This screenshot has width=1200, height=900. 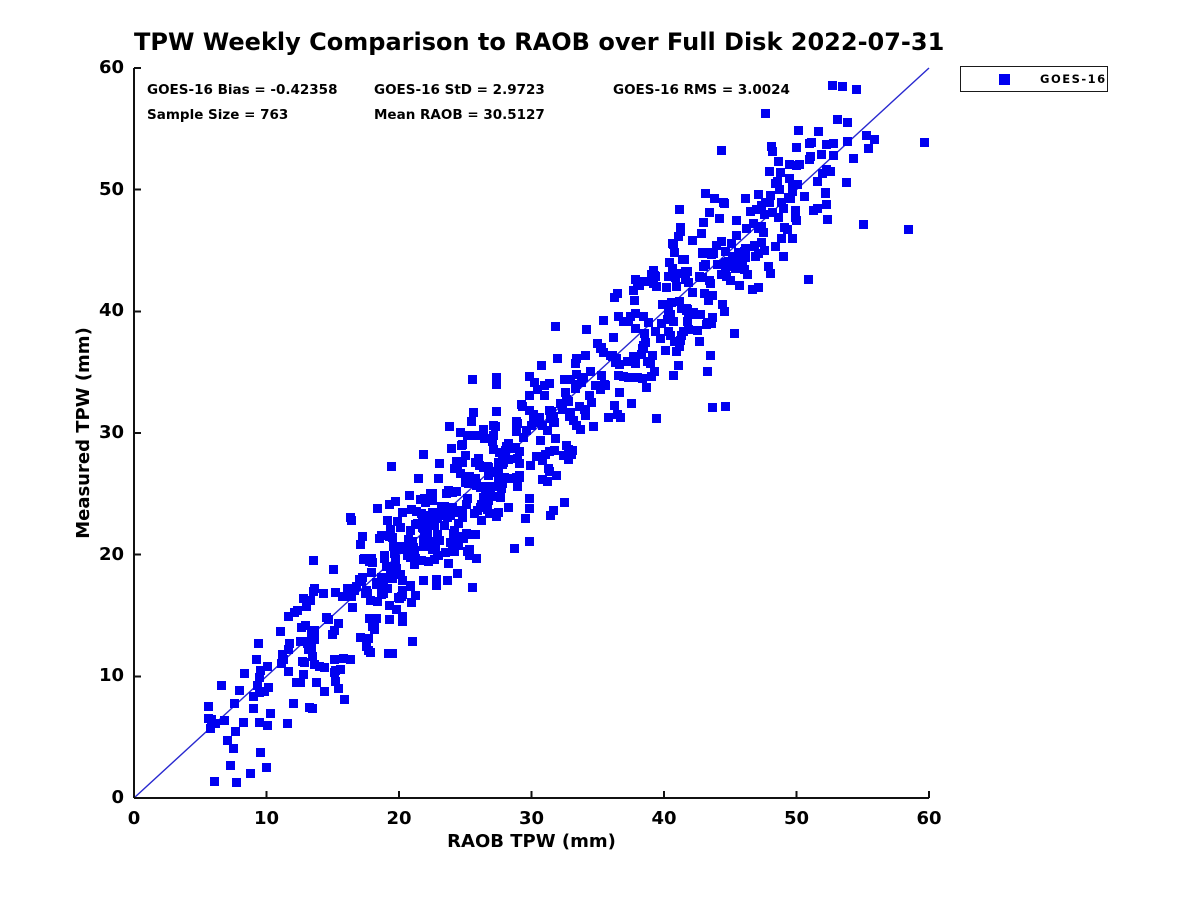 What do you see at coordinates (111, 554) in the screenshot?
I see `y-tick-label: 20` at bounding box center [111, 554].